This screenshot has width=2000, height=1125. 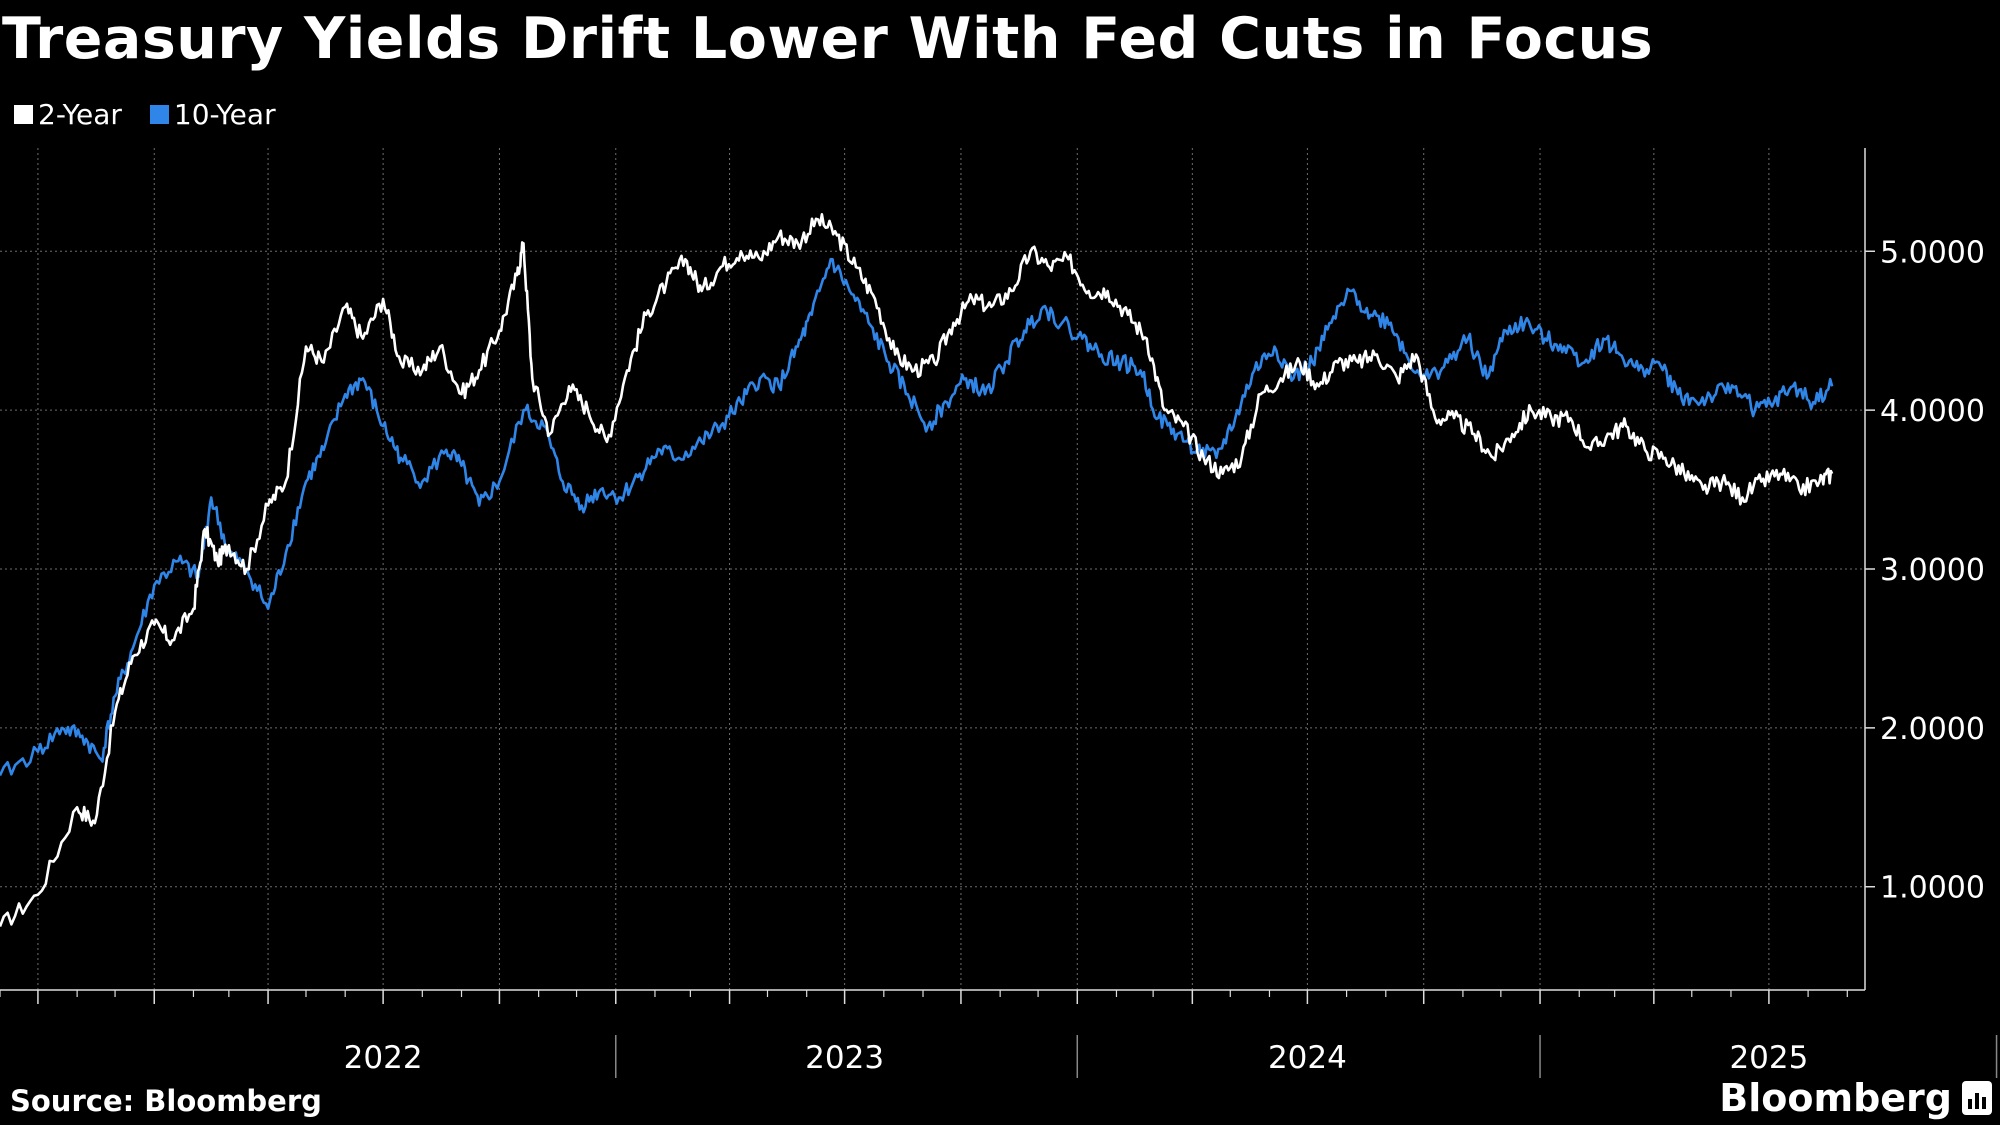 I want to click on source-note: Source: Bloomberg, so click(x=166, y=1101).